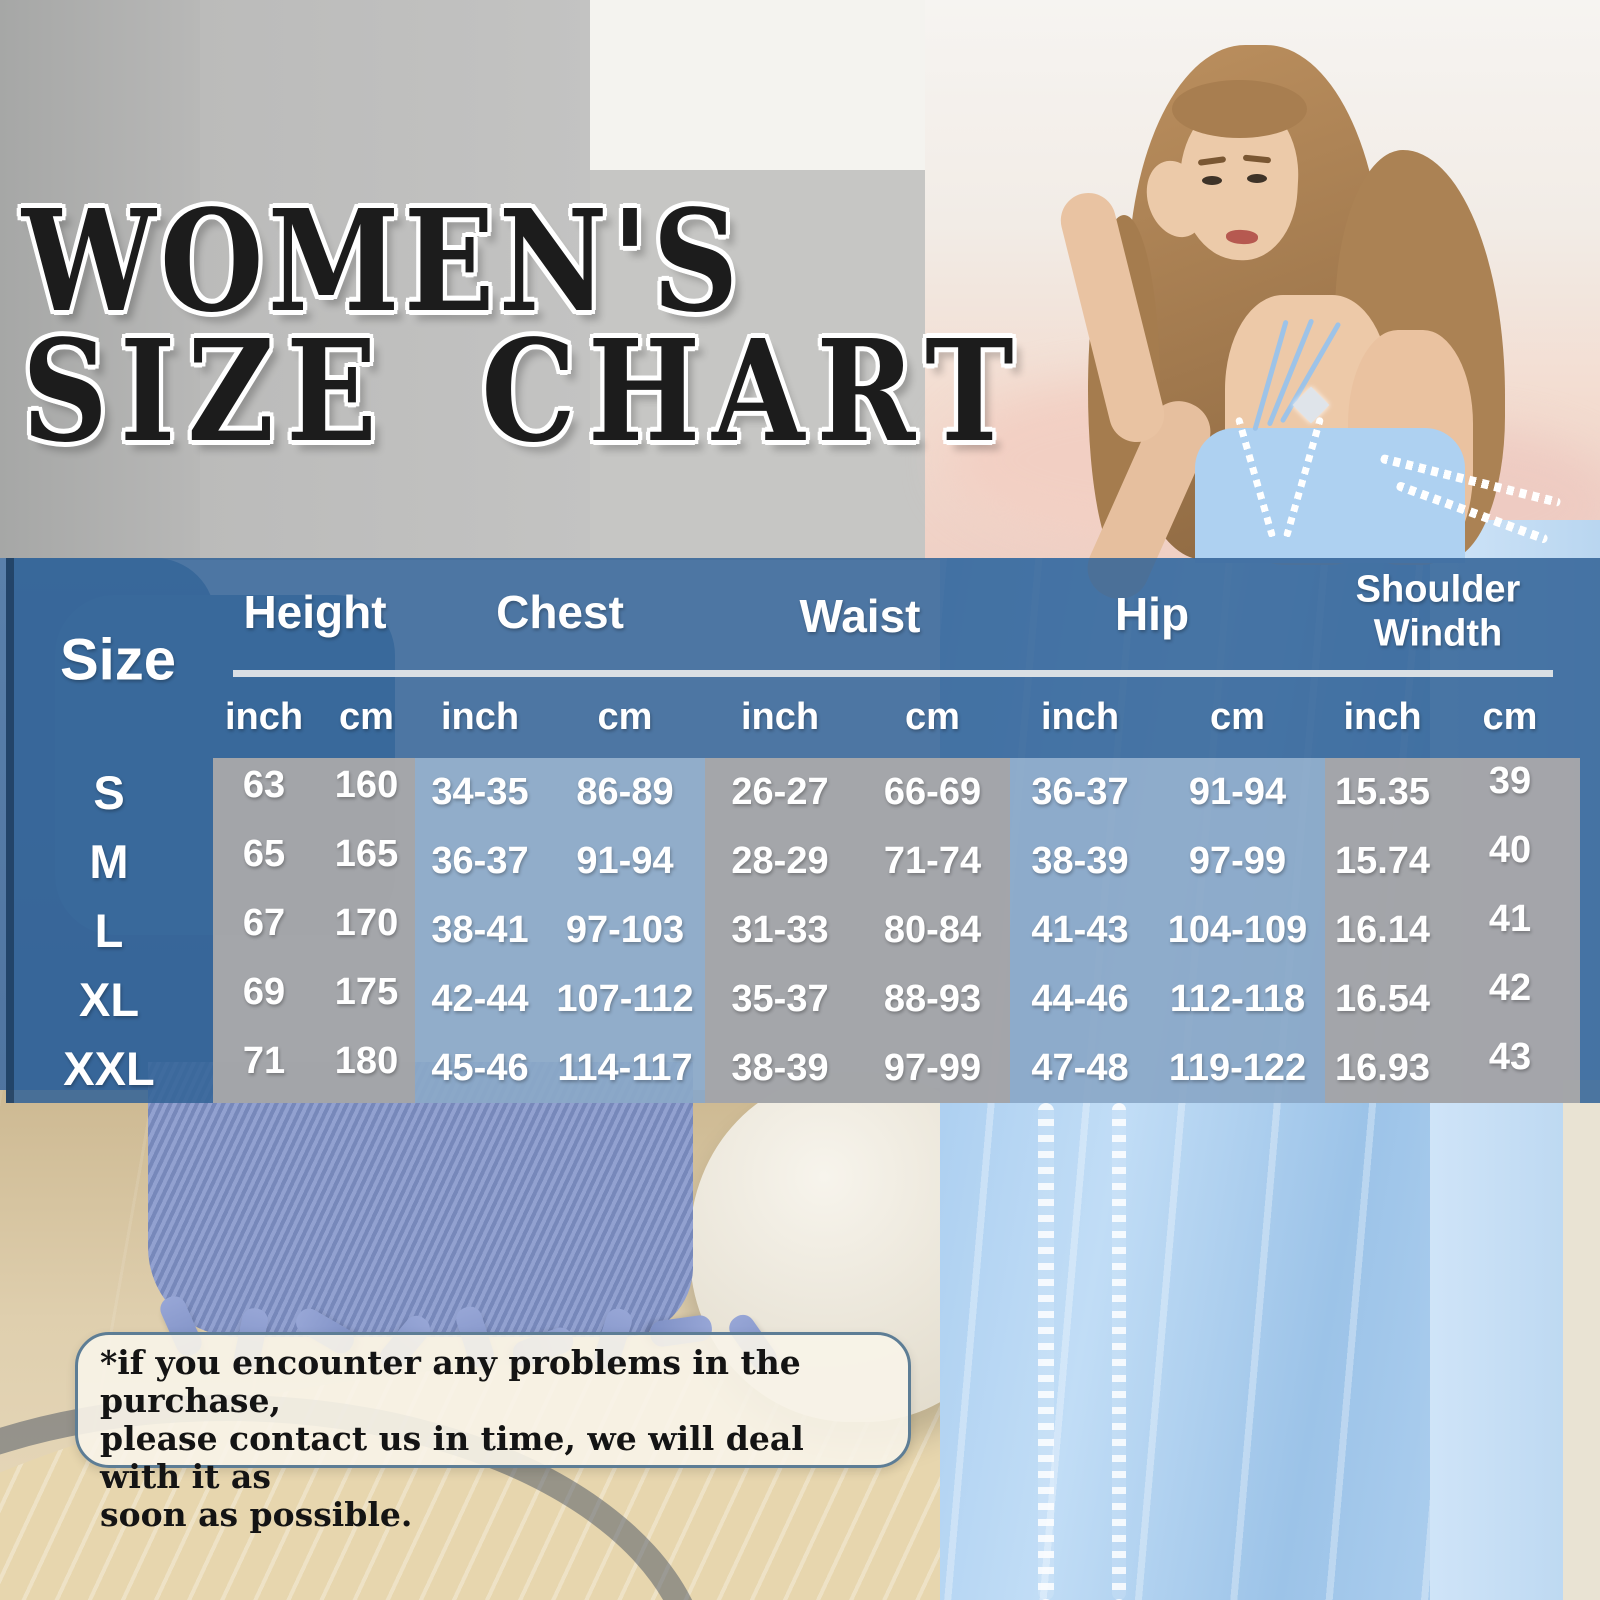 This screenshot has width=1600, height=1600. Describe the element at coordinates (1382, 999) in the screenshot. I see `table-cell: 16.54` at that location.